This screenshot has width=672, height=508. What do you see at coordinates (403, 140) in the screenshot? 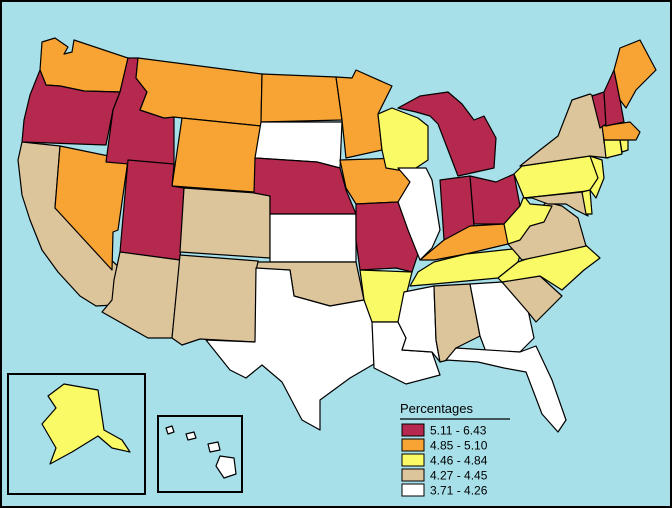
I see `state-wi` at bounding box center [403, 140].